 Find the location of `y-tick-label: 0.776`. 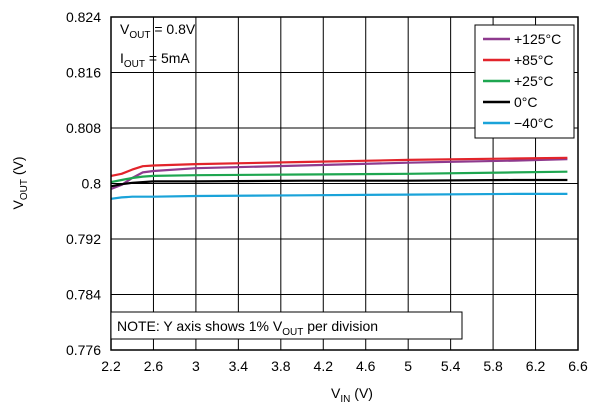

y-tick-label: 0.776 is located at coordinates (83, 350).